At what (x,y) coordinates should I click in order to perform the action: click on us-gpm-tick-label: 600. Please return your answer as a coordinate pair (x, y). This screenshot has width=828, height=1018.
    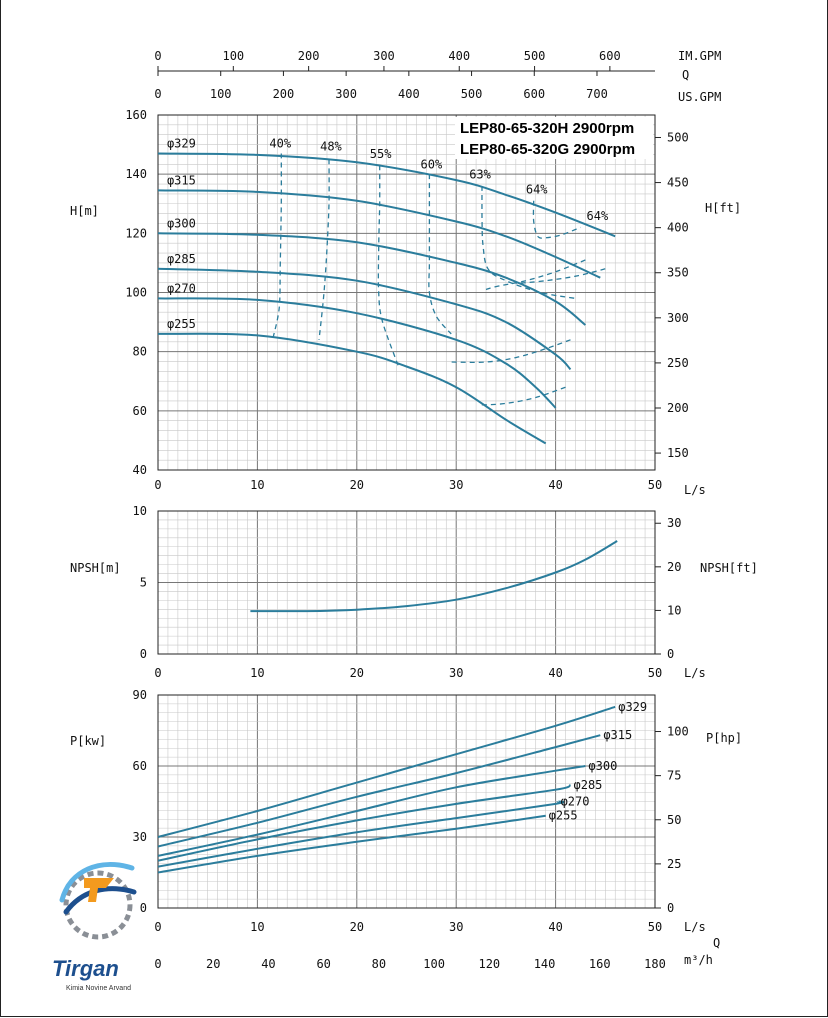
    Looking at the image, I should click on (534, 94).